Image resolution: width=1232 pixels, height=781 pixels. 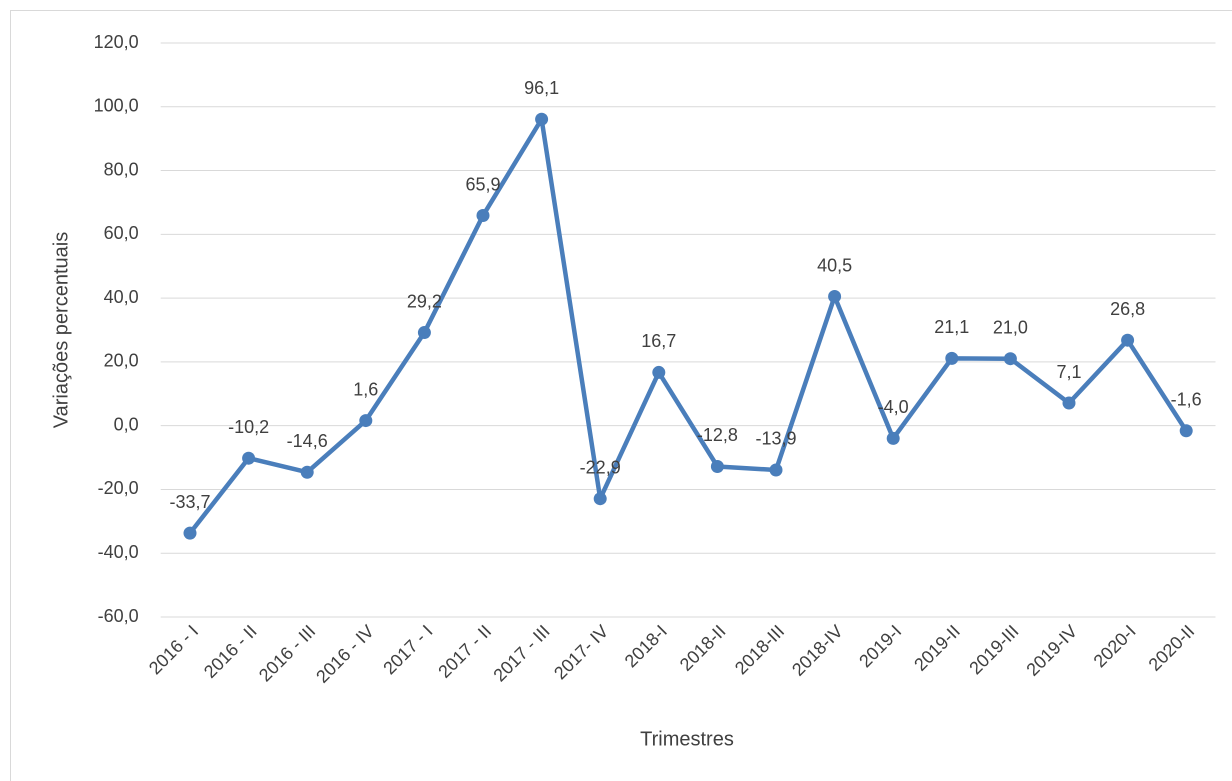 What do you see at coordinates (116, 106) in the screenshot?
I see `y-tick-label: 100,0` at bounding box center [116, 106].